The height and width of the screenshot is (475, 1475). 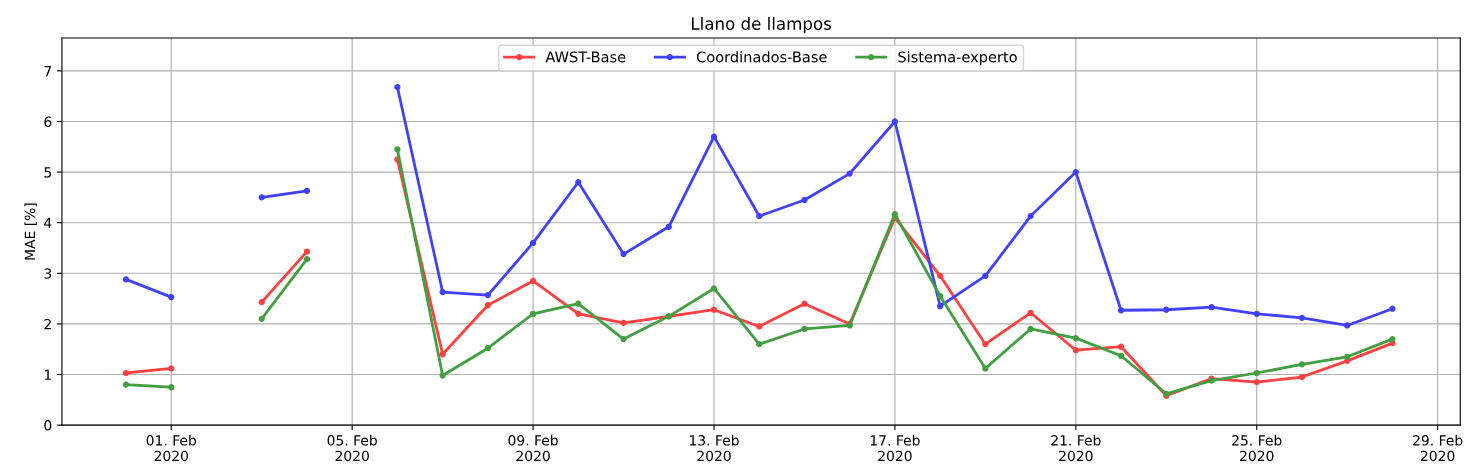 I want to click on y-axis-title: MAE [%], so click(x=30, y=231).